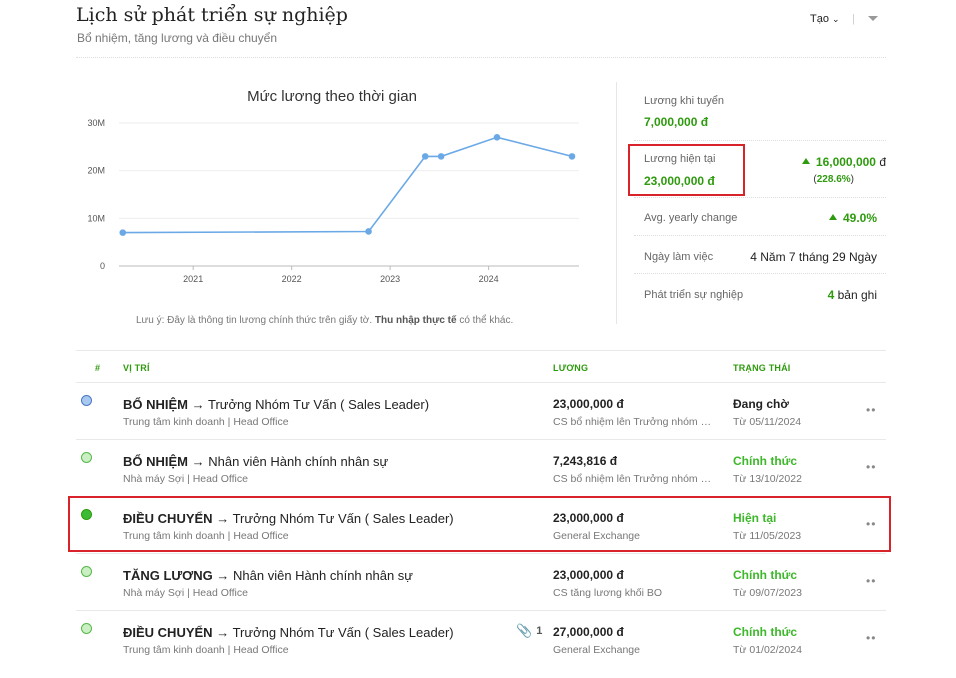 The image size is (956, 678). I want to click on col-header-status: Trạng thái, so click(762, 368).